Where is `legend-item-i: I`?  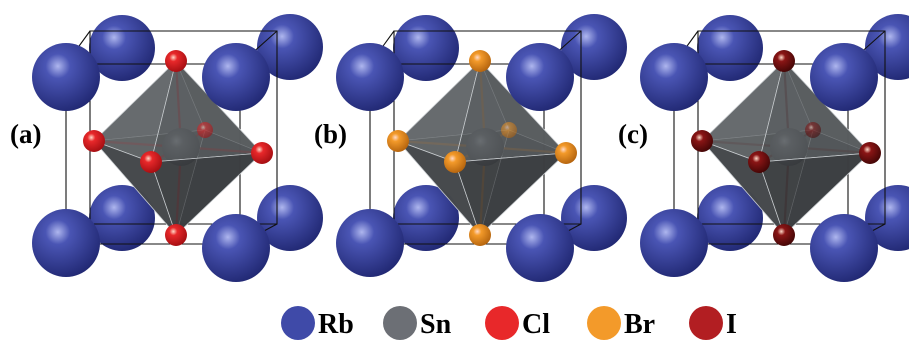 legend-item-i: I is located at coordinates (713, 323).